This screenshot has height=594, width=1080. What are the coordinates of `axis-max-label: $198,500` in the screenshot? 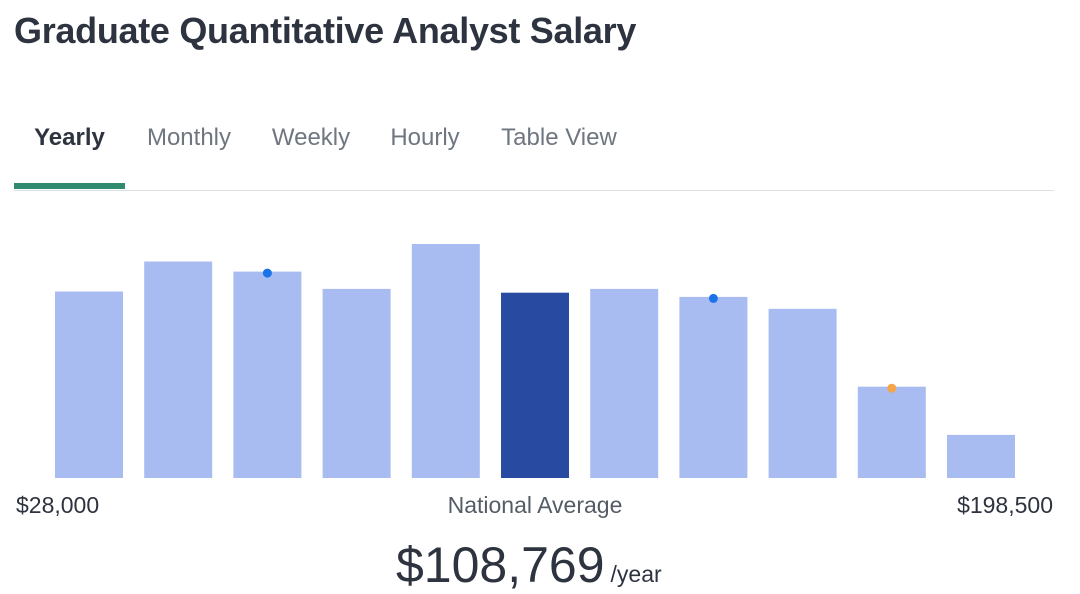 It's located at (1005, 505).